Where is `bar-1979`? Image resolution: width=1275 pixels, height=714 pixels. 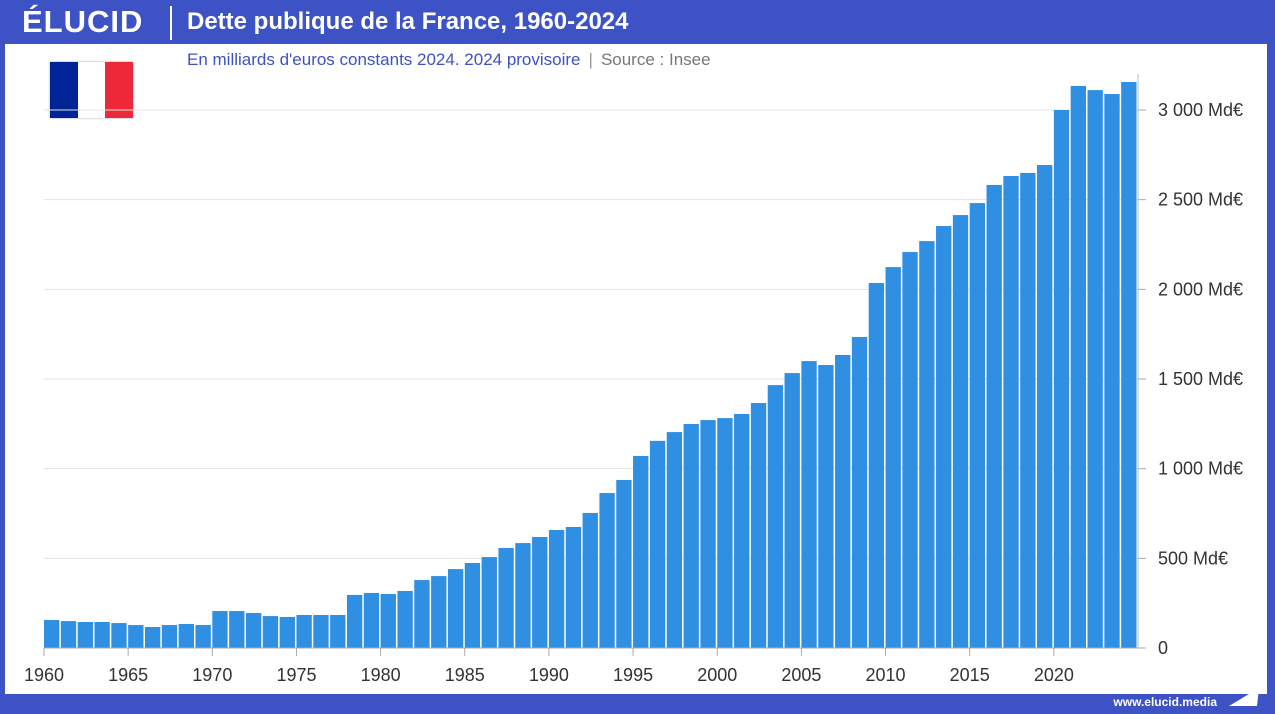
bar-1979 is located at coordinates (371, 620).